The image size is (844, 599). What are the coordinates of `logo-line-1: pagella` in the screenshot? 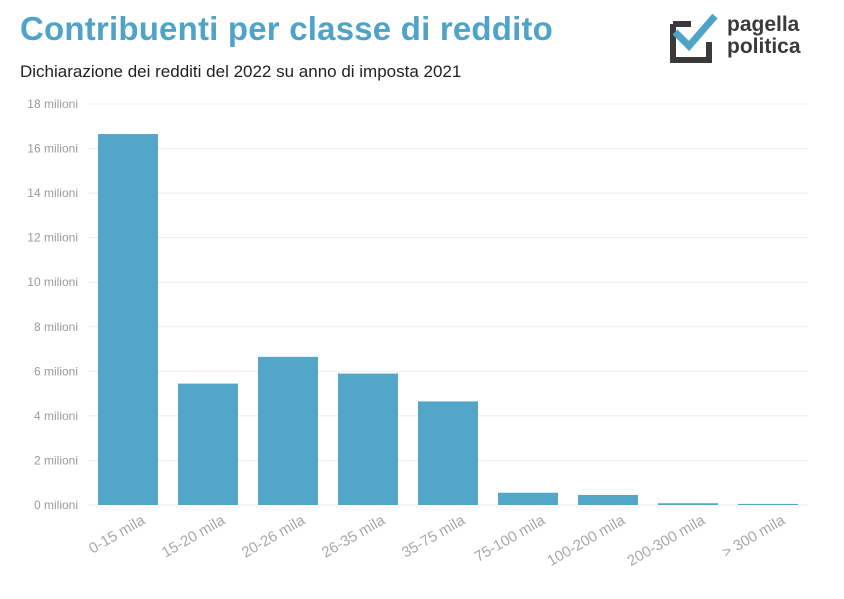 It's located at (763, 24).